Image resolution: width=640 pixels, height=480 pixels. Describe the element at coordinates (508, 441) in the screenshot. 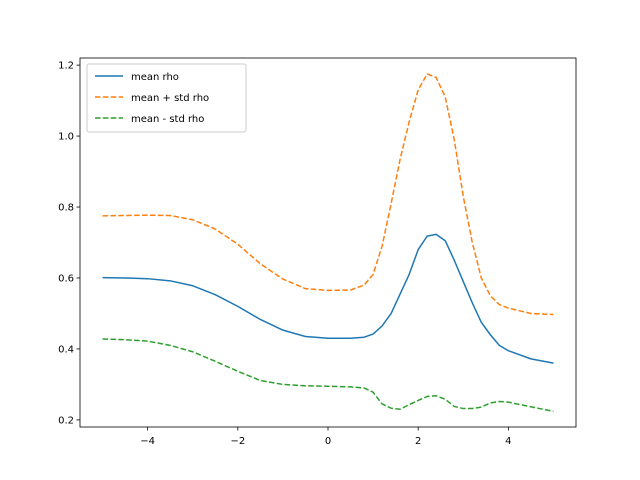

I see `x-tick-label: 4` at that location.